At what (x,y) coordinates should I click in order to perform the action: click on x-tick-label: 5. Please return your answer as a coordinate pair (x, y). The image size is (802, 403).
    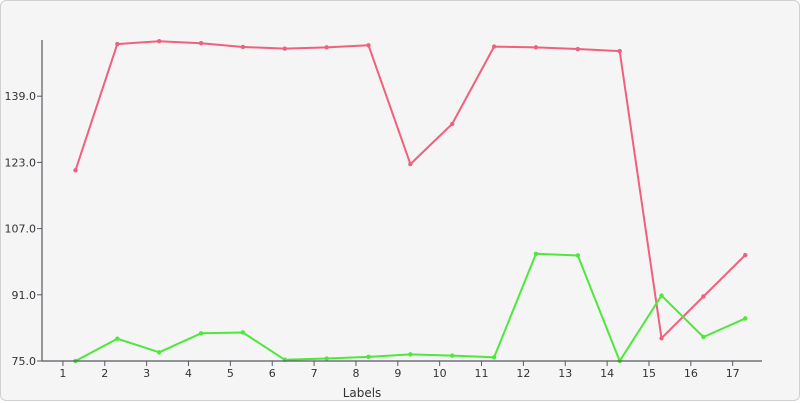
    Looking at the image, I should click on (230, 373).